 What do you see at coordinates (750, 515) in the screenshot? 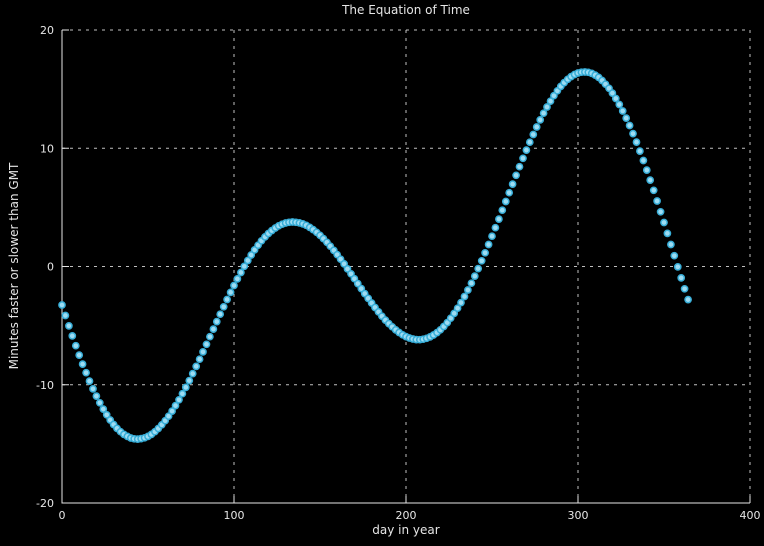
I see `x-tick-label: 400` at bounding box center [750, 515].